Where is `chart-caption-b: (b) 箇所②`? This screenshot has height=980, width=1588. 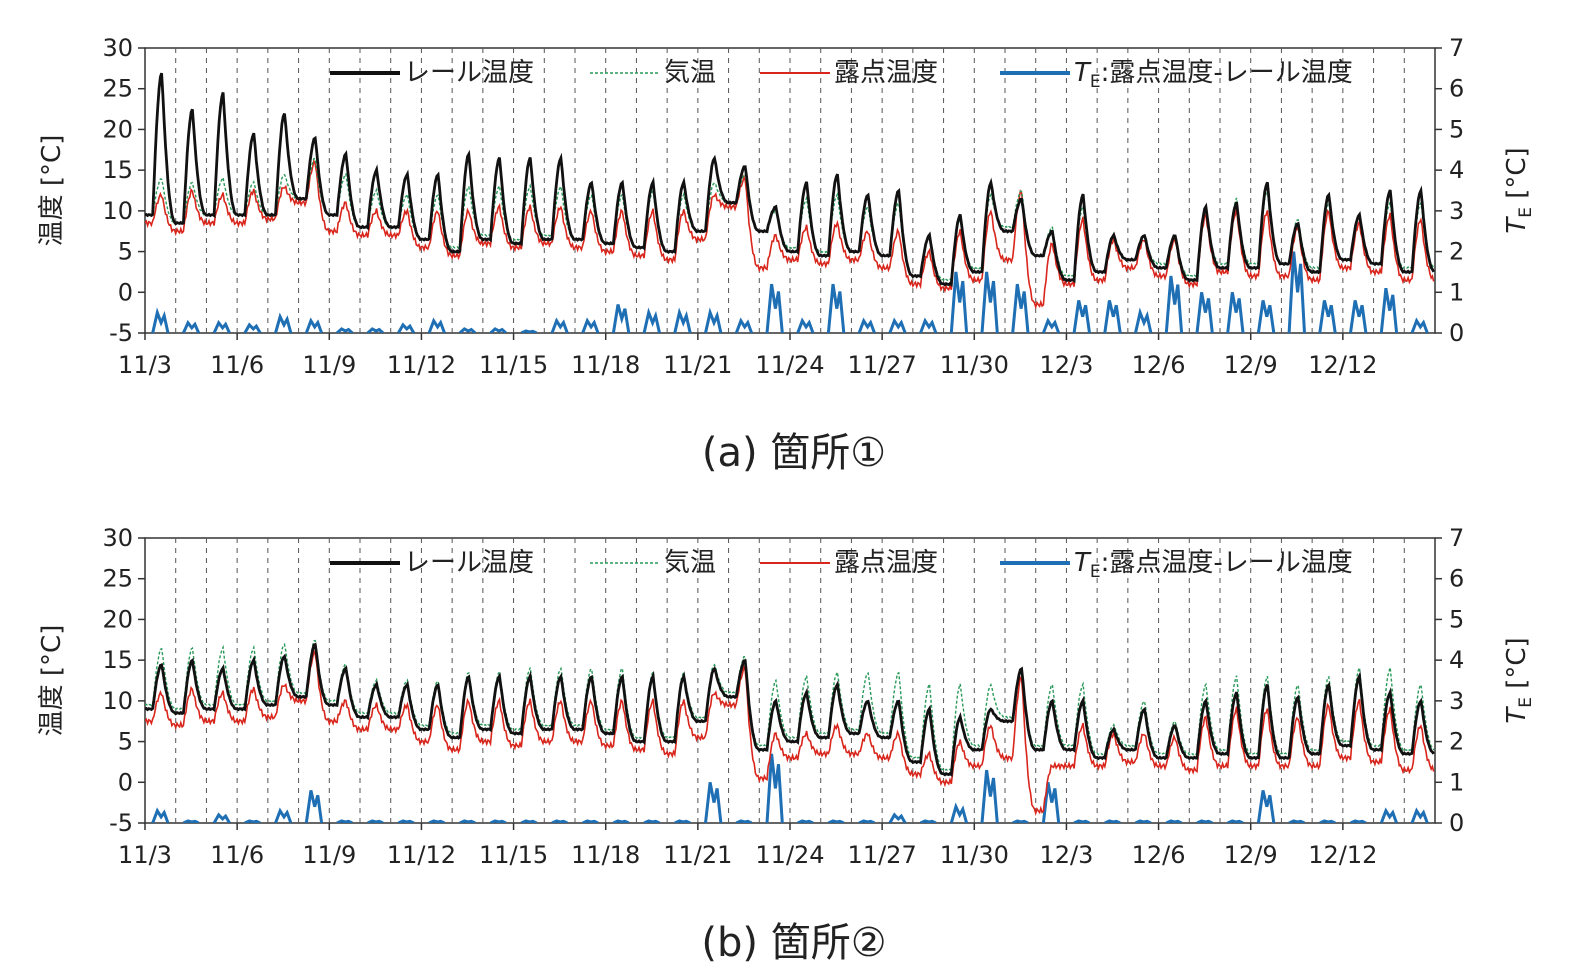 chart-caption-b: (b) 箇所② is located at coordinates (794, 943).